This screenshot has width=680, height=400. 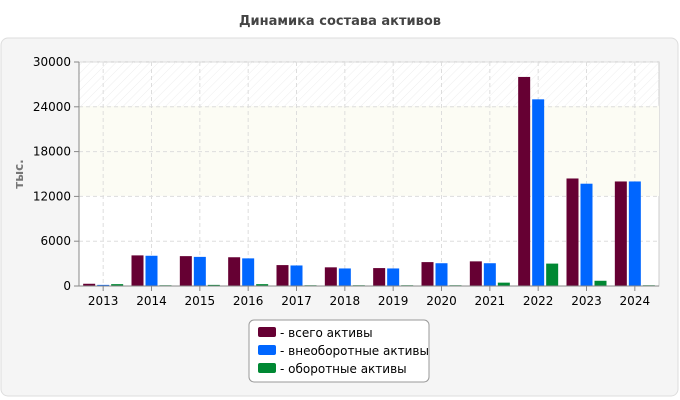 I want to click on x-tick-label: 2020, so click(x=441, y=301).